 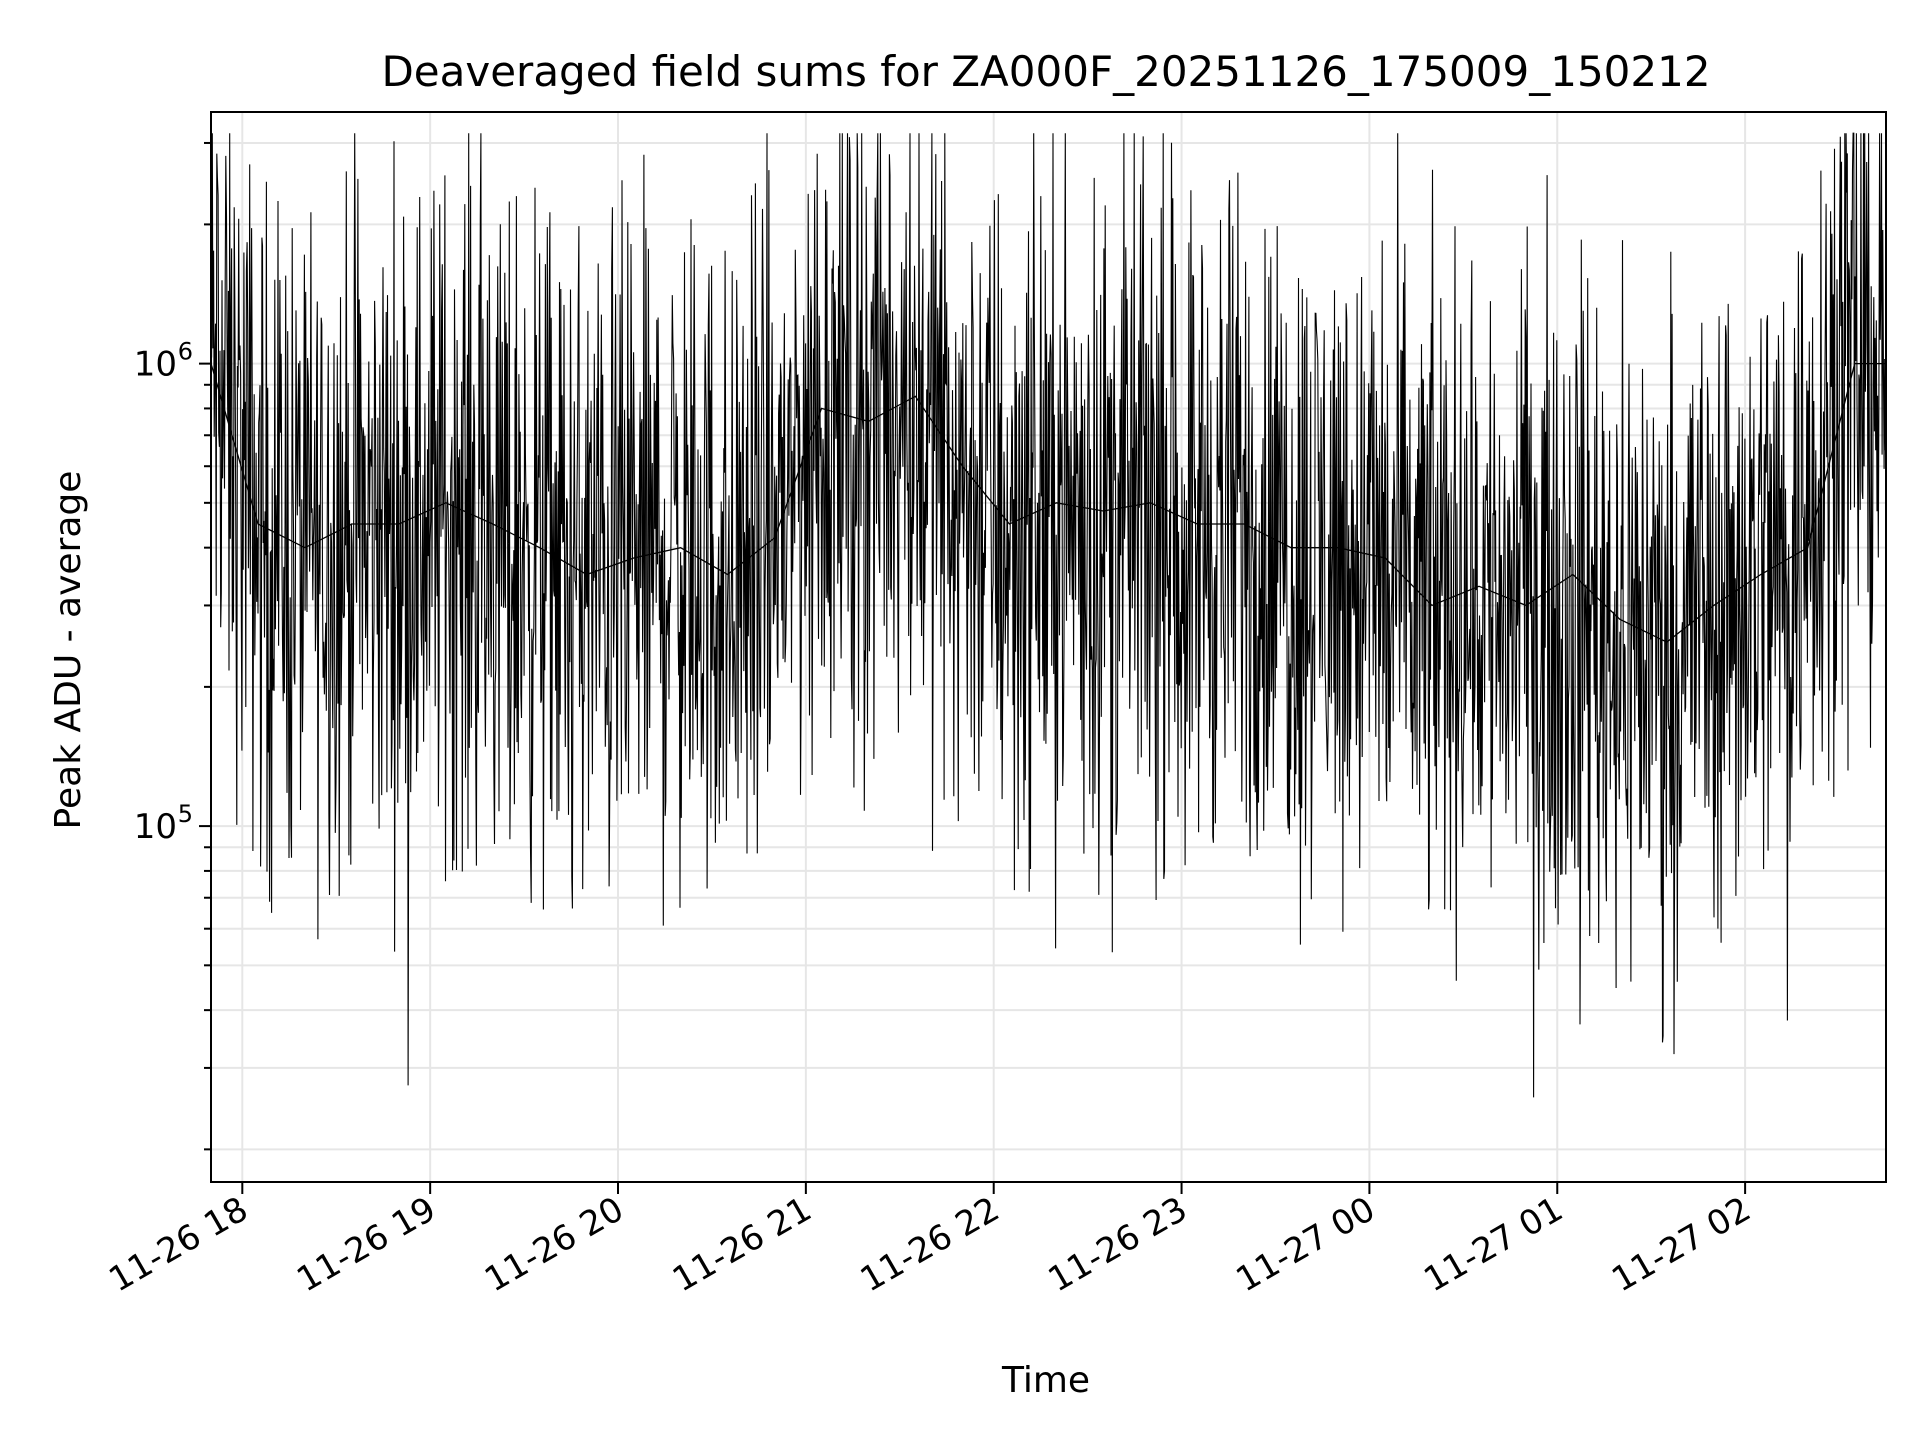 What do you see at coordinates (185, 352) in the screenshot?
I see `y-tick-exponent: 6` at bounding box center [185, 352].